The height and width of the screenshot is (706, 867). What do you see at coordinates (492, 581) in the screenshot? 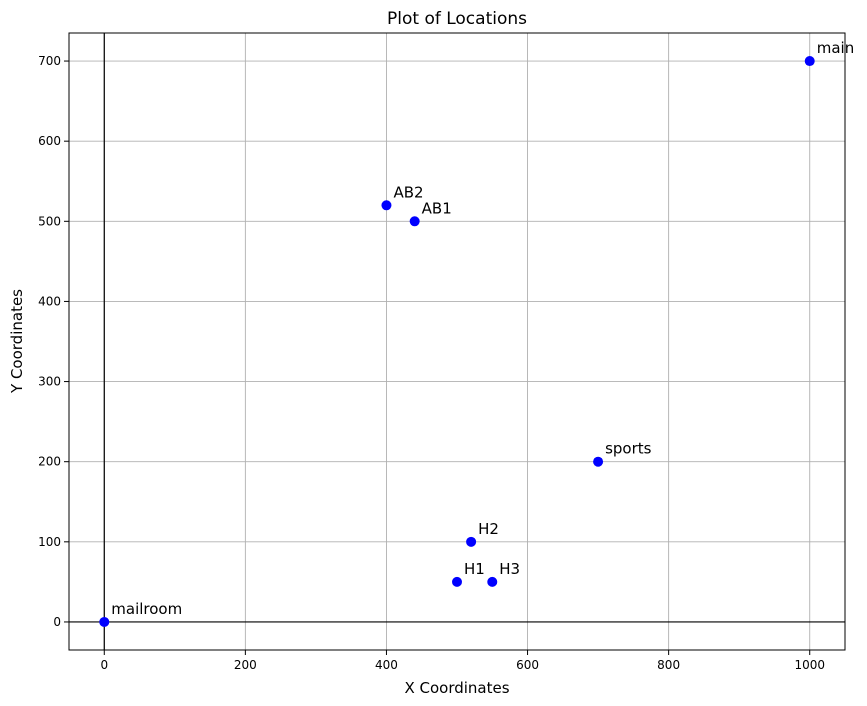
I see `data-point-H3` at bounding box center [492, 581].